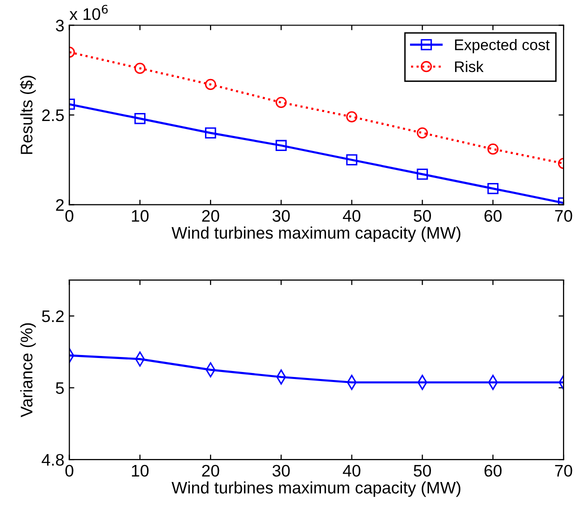  I want to click on y-tick-label: 2.5, so click(53, 115).